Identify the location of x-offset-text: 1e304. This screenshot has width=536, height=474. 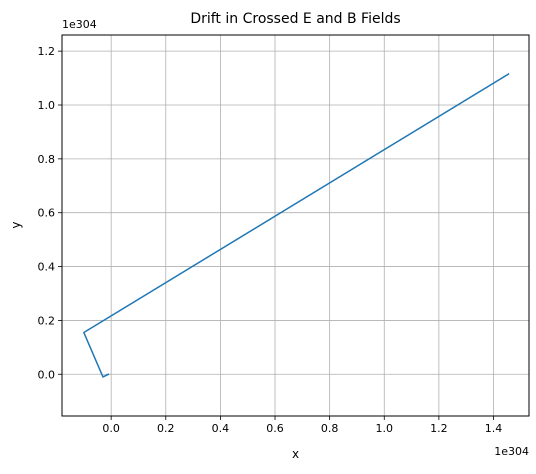
(511, 451).